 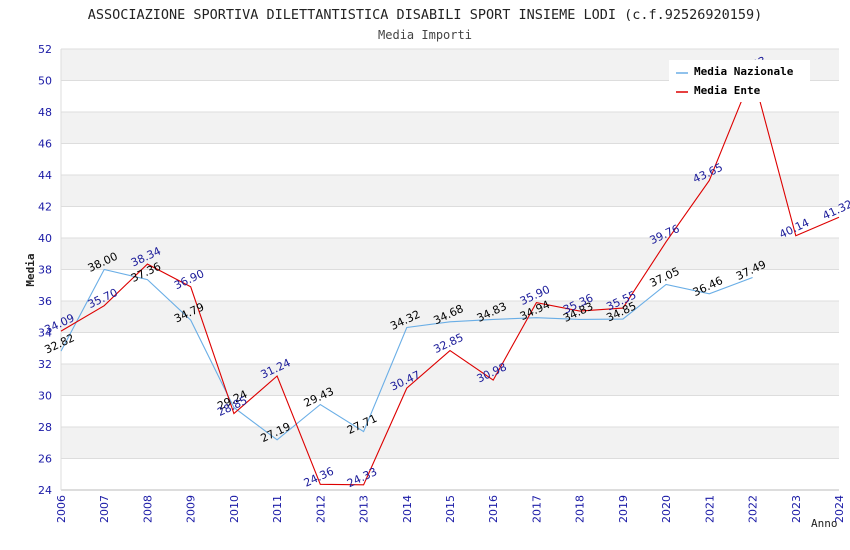 I want to click on y-tick-label: 42, so click(x=45, y=207).